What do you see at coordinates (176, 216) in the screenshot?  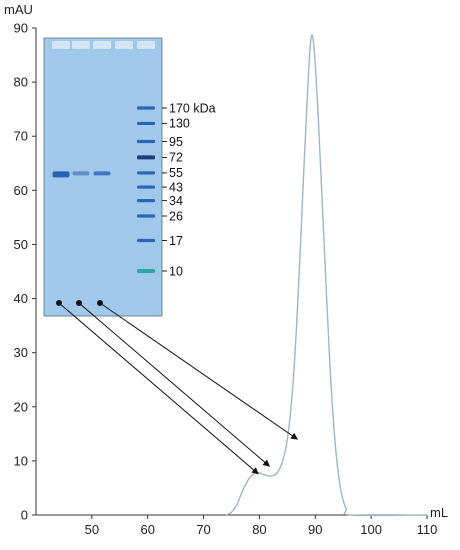 I see `ladder-label: 26` at bounding box center [176, 216].